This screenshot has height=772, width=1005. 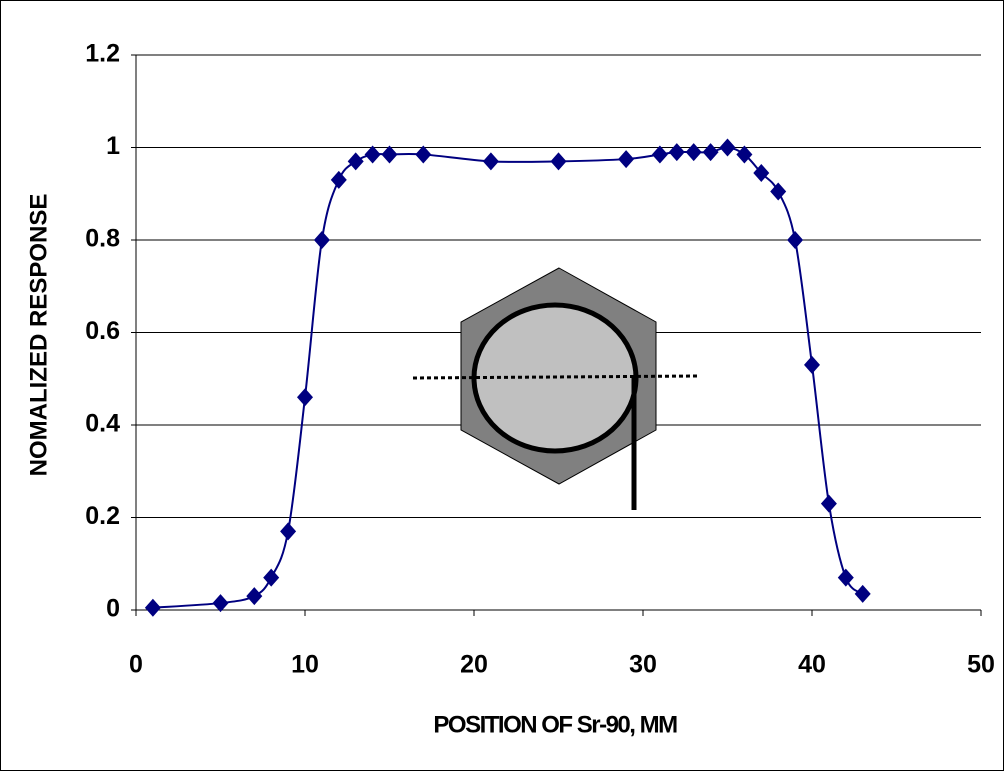 What do you see at coordinates (113, 146) in the screenshot?
I see `y-tick-label: 1` at bounding box center [113, 146].